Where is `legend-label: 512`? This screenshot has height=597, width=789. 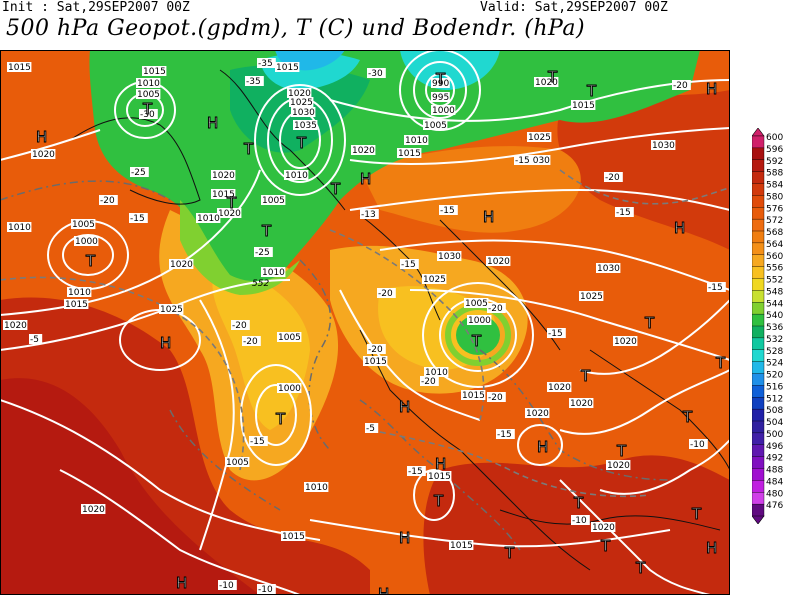 legend-label: 512 is located at coordinates (774, 399).